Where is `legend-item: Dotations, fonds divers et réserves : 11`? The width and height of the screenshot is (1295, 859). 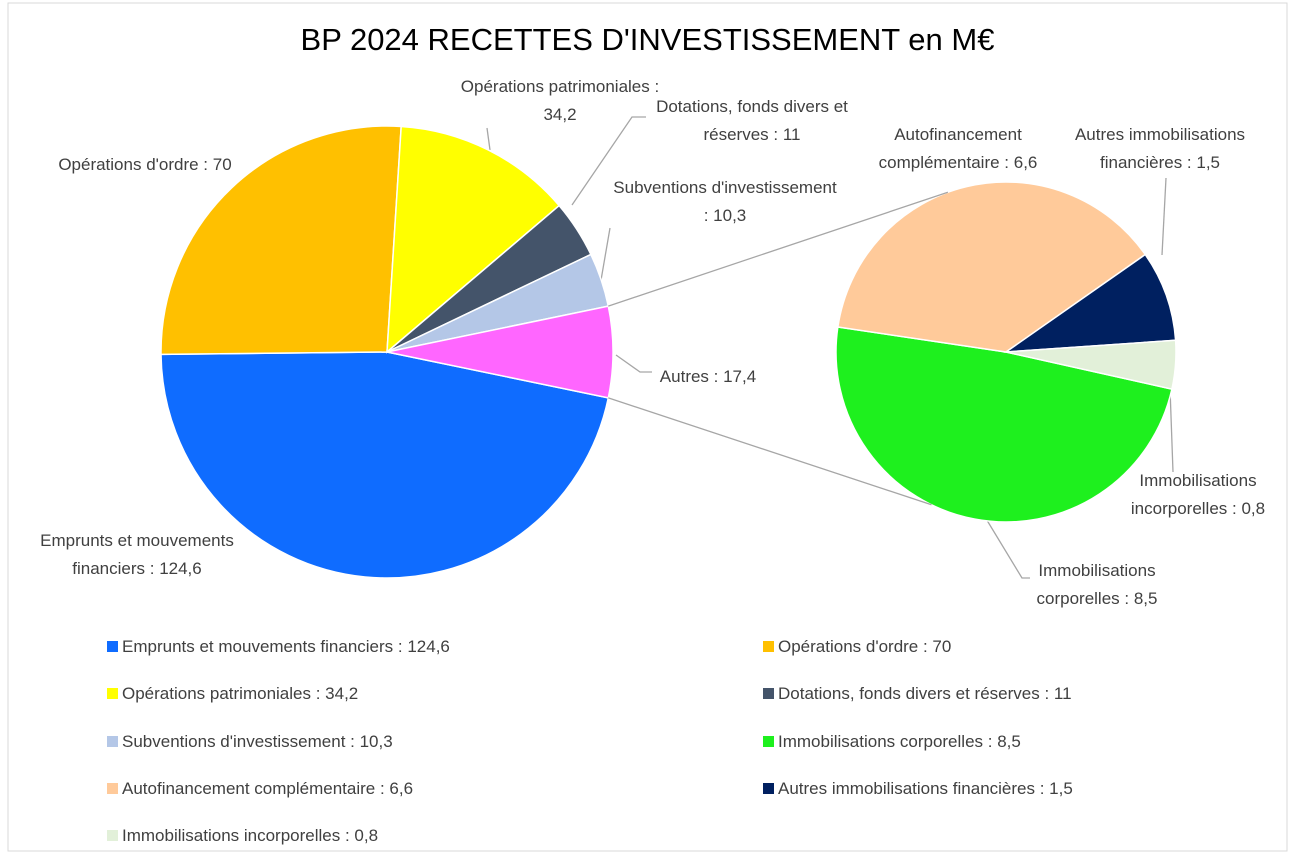
legend-item: Dotations, fonds divers et réserves : 11 is located at coordinates (917, 694).